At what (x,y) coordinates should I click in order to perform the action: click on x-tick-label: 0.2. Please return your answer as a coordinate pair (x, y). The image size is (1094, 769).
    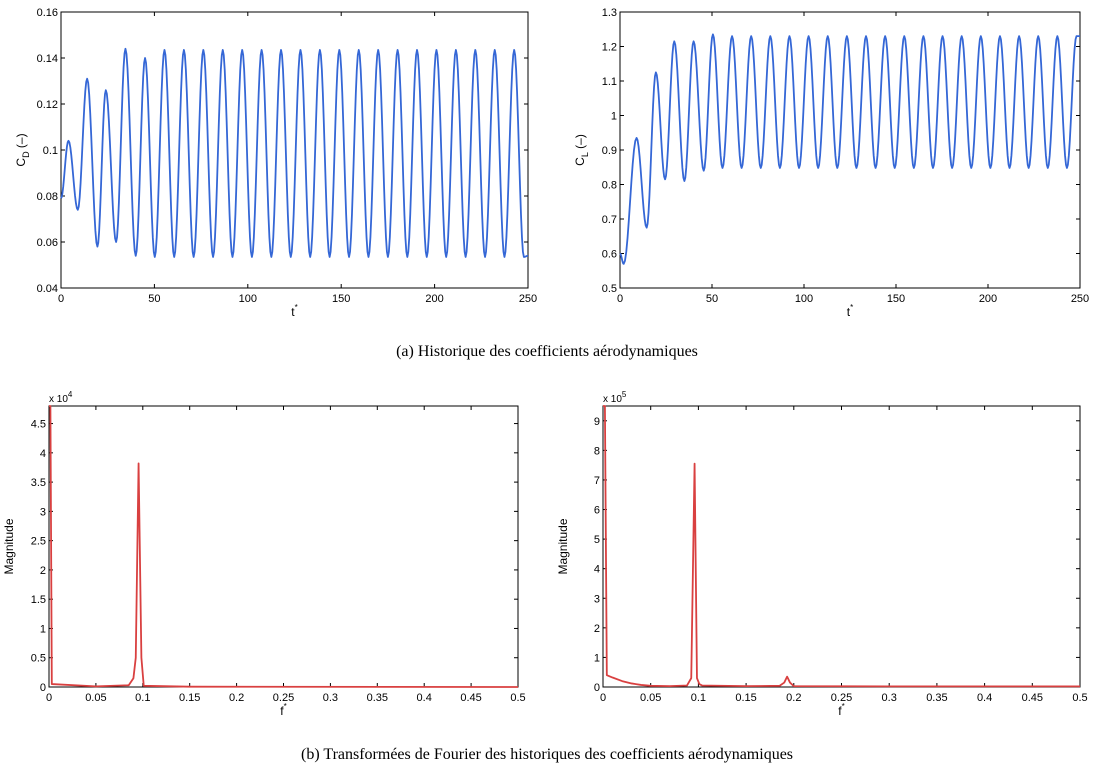
    Looking at the image, I should click on (793, 698).